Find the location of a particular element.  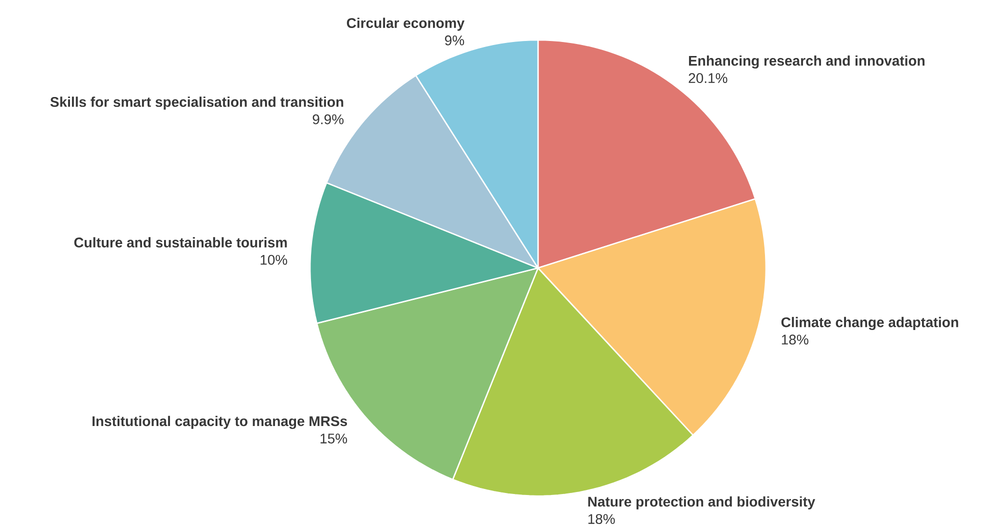

data-label: 20.1% is located at coordinates (708, 78).